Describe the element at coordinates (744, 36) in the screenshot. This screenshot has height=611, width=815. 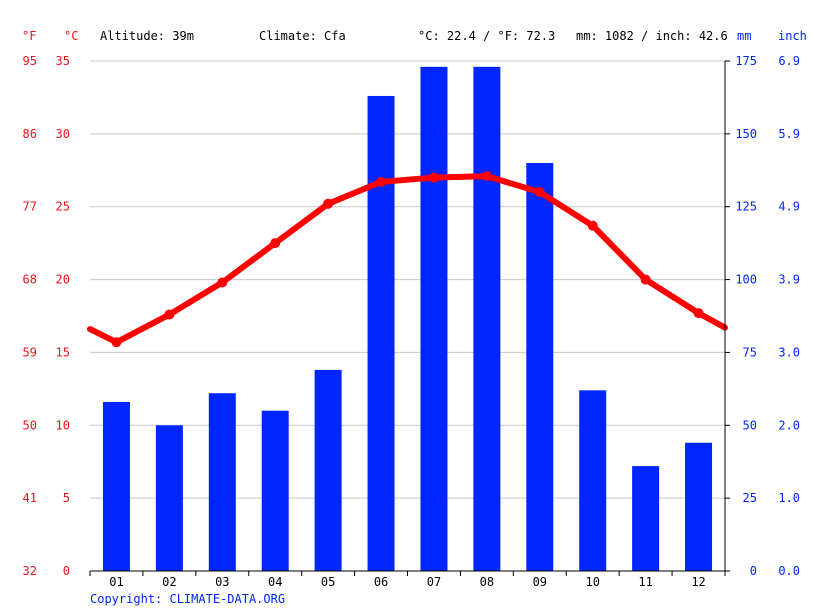
I see `mm-unit-label: mm` at that location.